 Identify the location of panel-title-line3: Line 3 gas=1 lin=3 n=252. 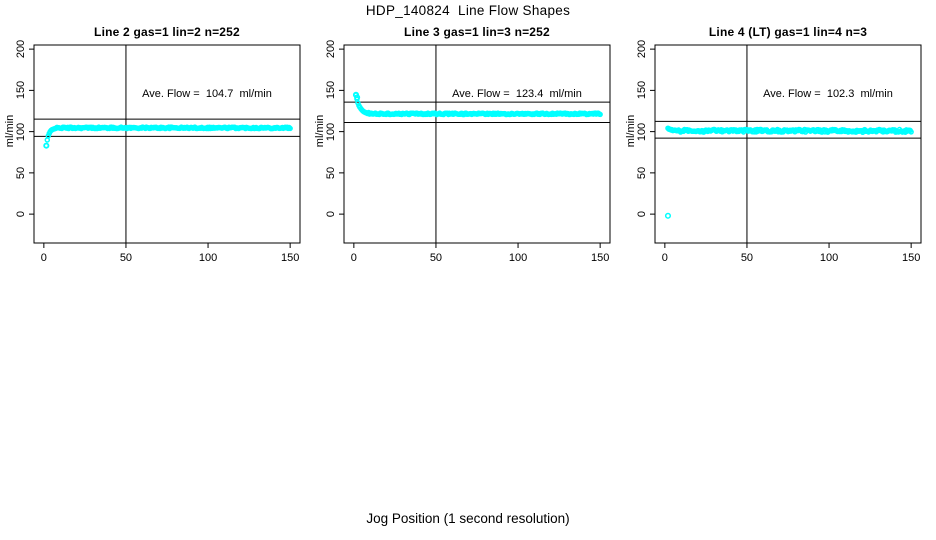
(477, 32).